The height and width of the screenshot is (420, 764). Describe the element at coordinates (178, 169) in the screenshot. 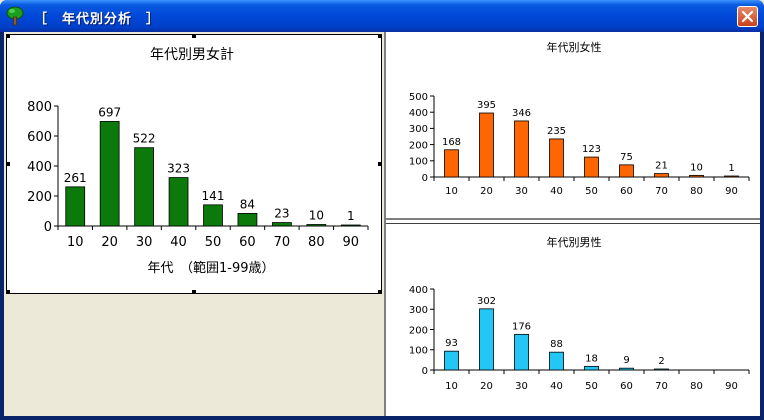

I see `data-label: 323` at that location.